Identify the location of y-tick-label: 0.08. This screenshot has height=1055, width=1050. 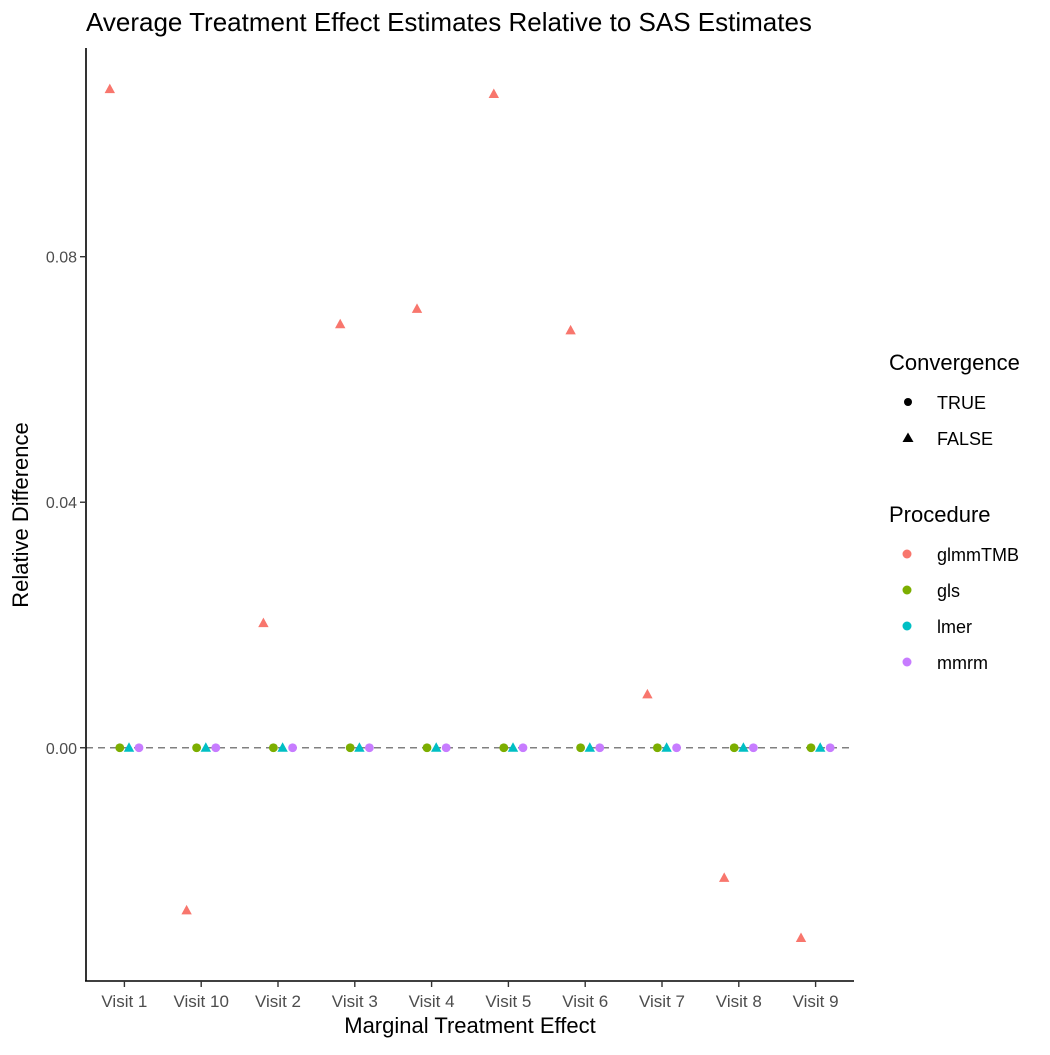
(61, 258).